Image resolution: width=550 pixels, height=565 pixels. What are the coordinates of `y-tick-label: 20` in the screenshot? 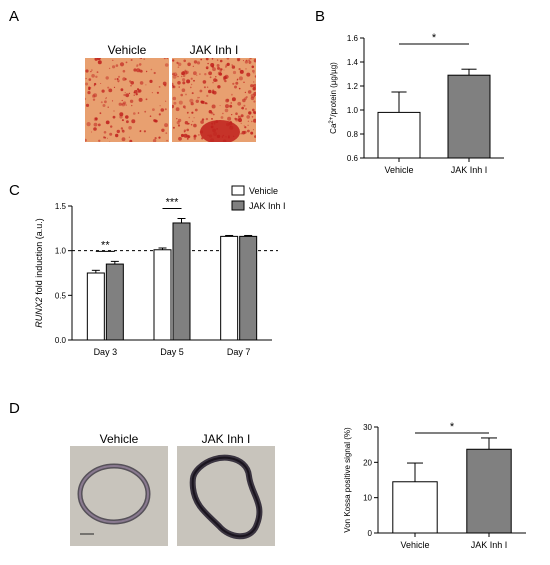 It's located at (367, 462).